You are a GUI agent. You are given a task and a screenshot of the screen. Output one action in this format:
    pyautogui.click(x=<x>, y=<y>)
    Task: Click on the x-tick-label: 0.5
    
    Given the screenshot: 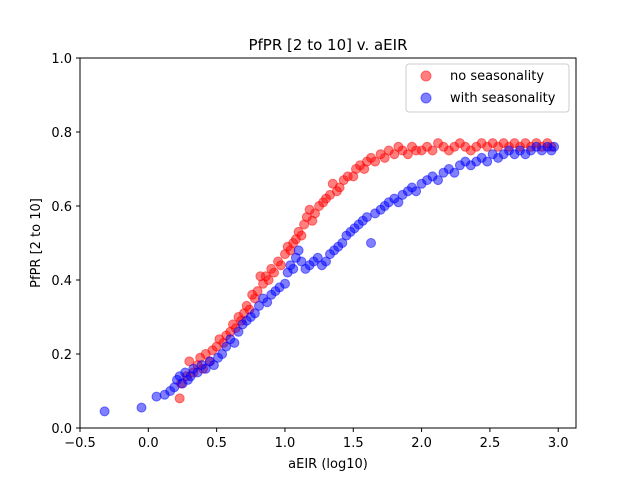 What is the action you would take?
    pyautogui.click(x=216, y=443)
    